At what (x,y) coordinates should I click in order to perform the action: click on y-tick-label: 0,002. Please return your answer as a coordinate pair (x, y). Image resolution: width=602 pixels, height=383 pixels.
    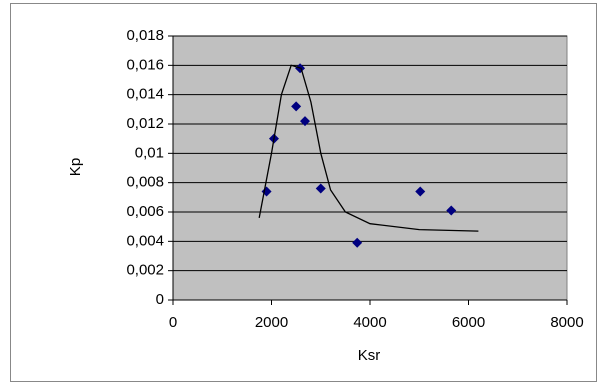
    Looking at the image, I should click on (145, 270).